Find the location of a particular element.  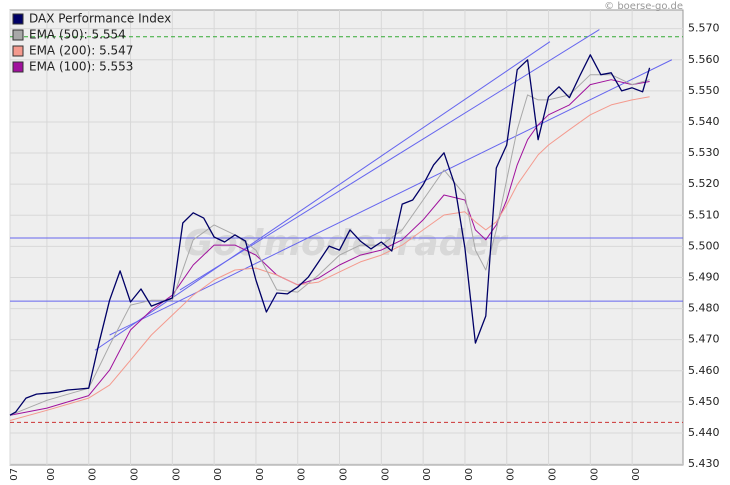

x-tick-label: 12:00 is located at coordinates (260, 474).